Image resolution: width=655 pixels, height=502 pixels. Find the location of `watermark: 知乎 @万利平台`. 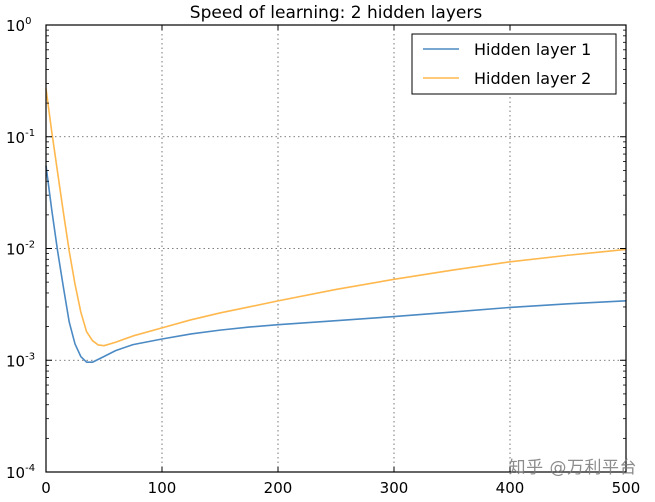

watermark: 知乎 @万利平台 is located at coordinates (572, 468).